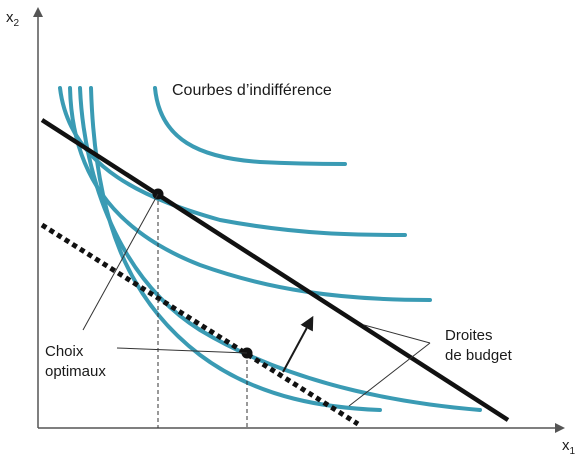  Describe the element at coordinates (252, 90) in the screenshot. I see `indifference-label: Courbes d’indifférence` at that location.